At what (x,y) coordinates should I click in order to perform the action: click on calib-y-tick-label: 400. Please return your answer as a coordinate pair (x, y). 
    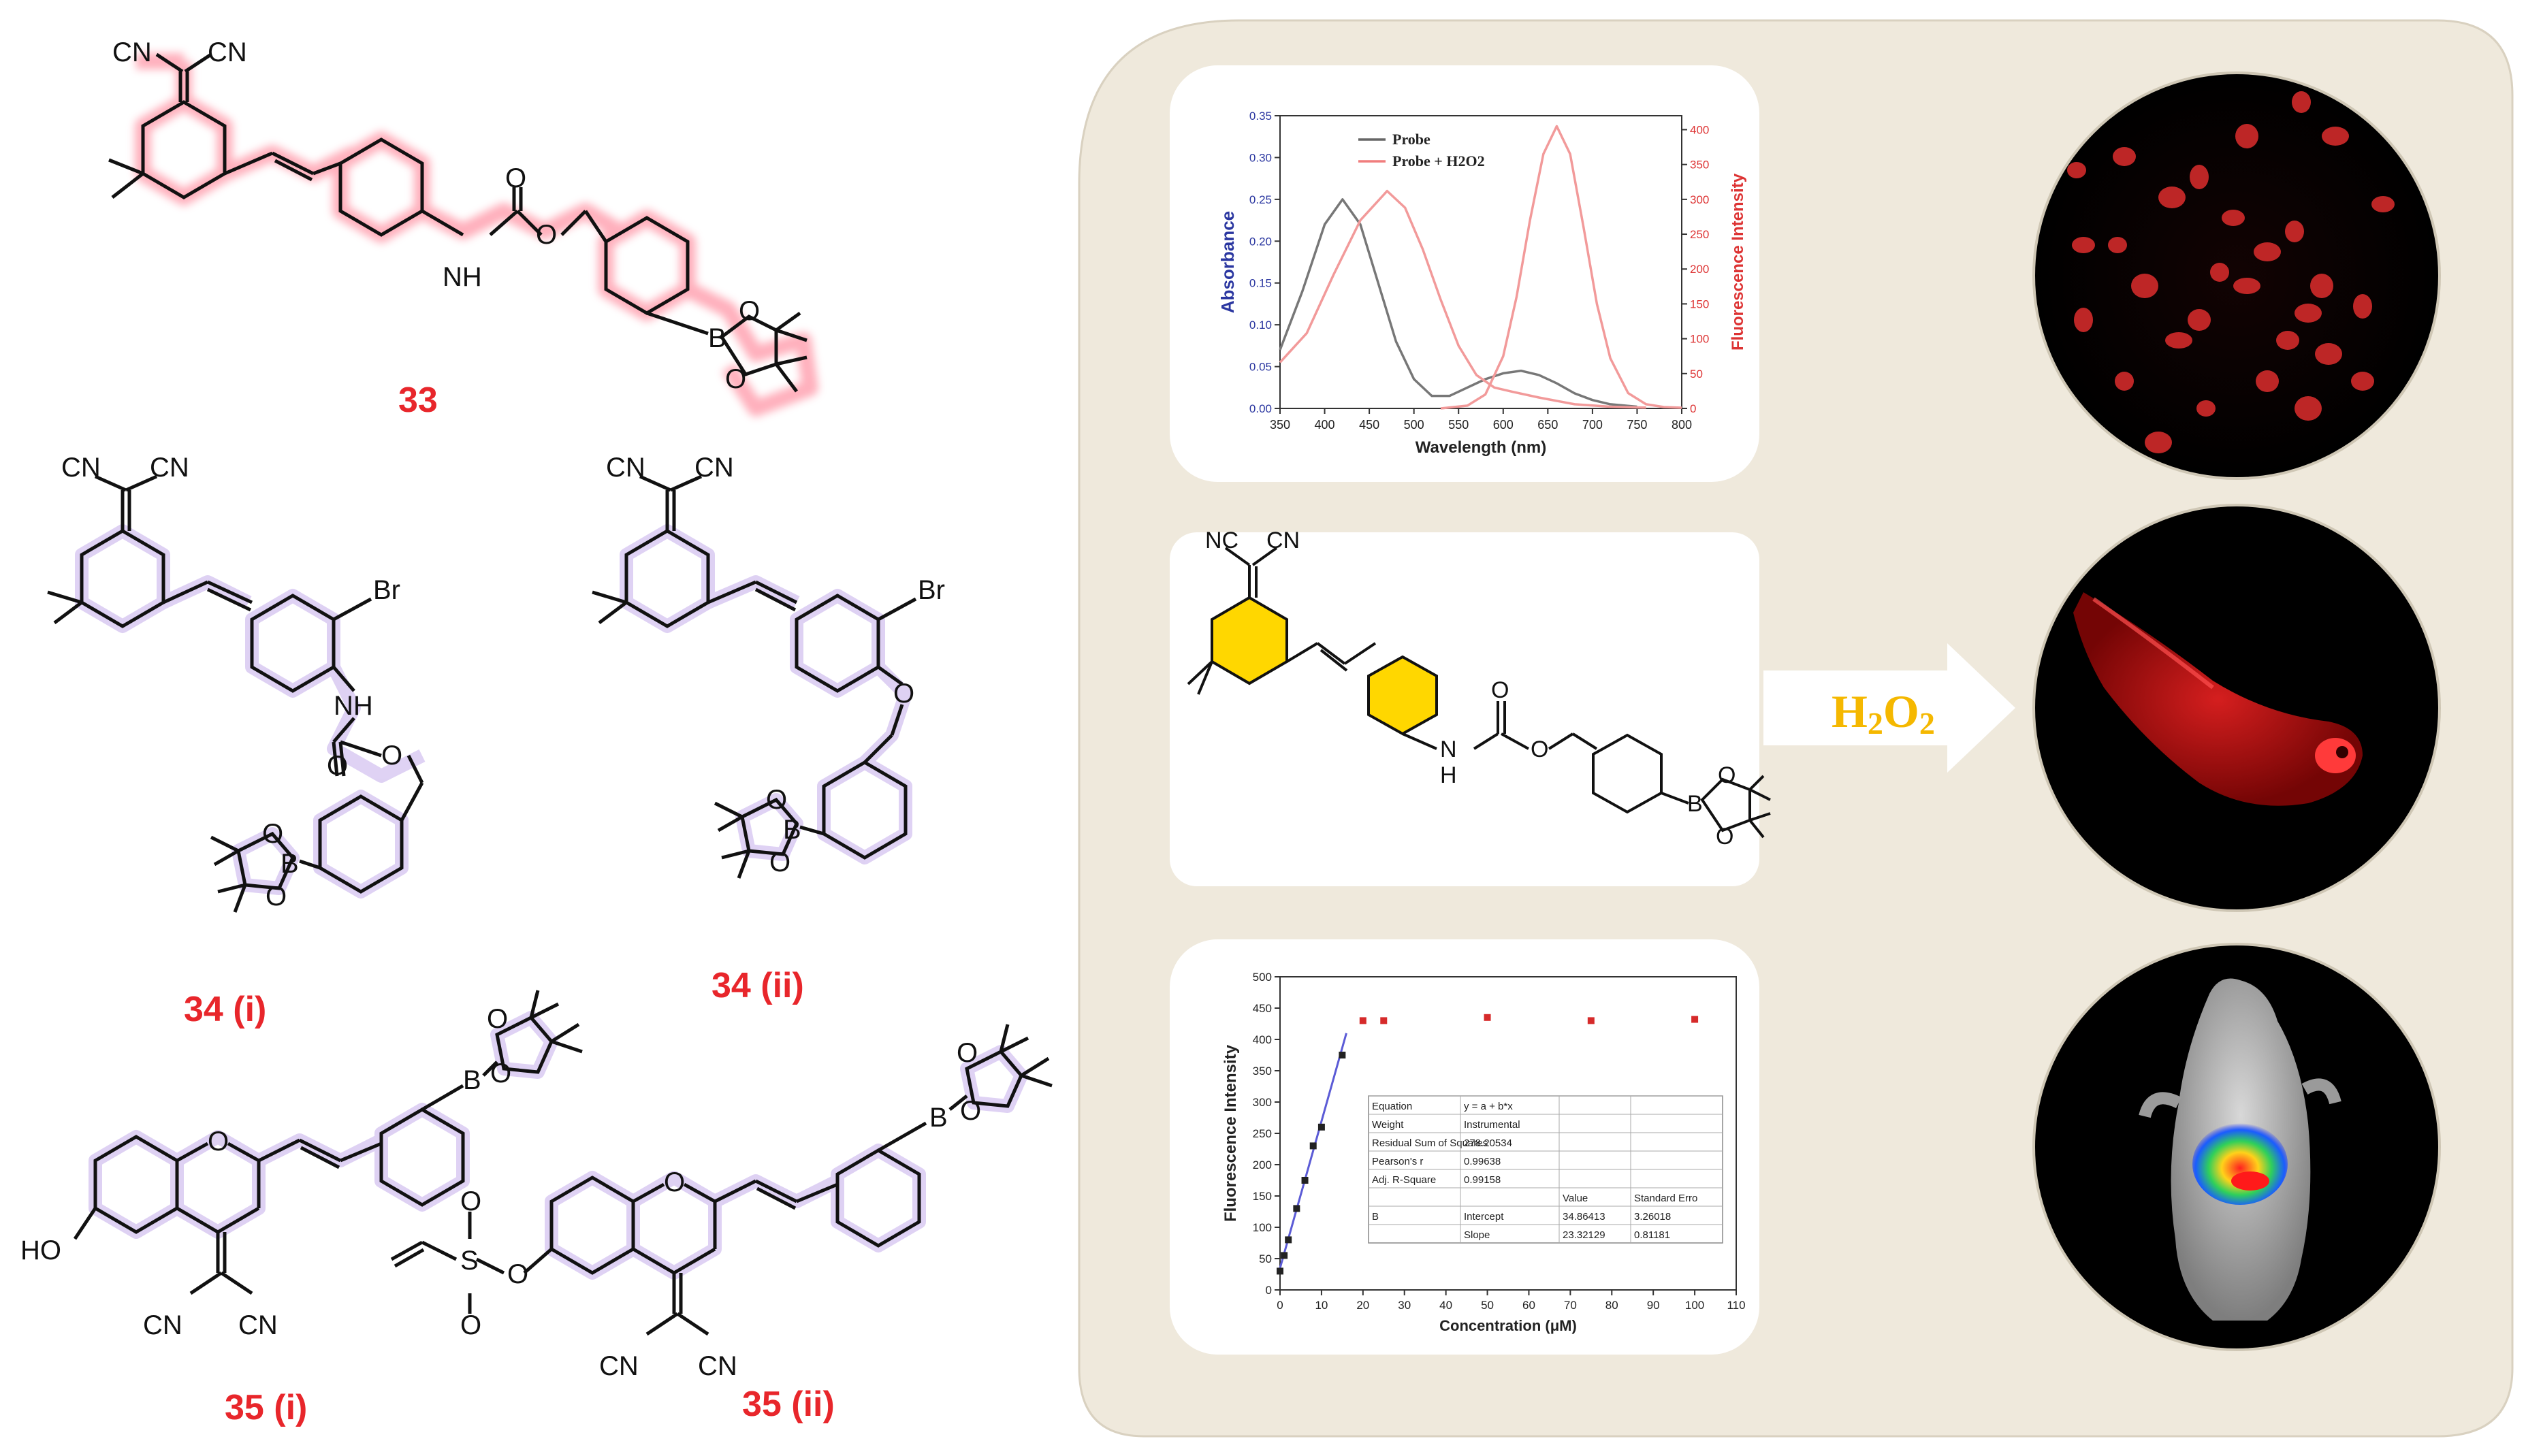
    Looking at the image, I should click on (1262, 1039).